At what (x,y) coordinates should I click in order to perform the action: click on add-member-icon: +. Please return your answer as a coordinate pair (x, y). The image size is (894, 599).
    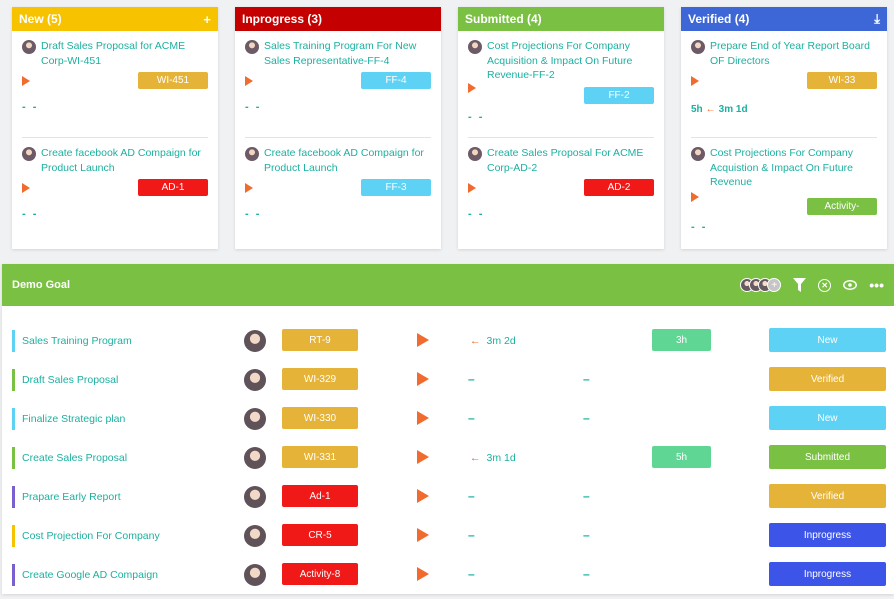
    Looking at the image, I should click on (774, 285).